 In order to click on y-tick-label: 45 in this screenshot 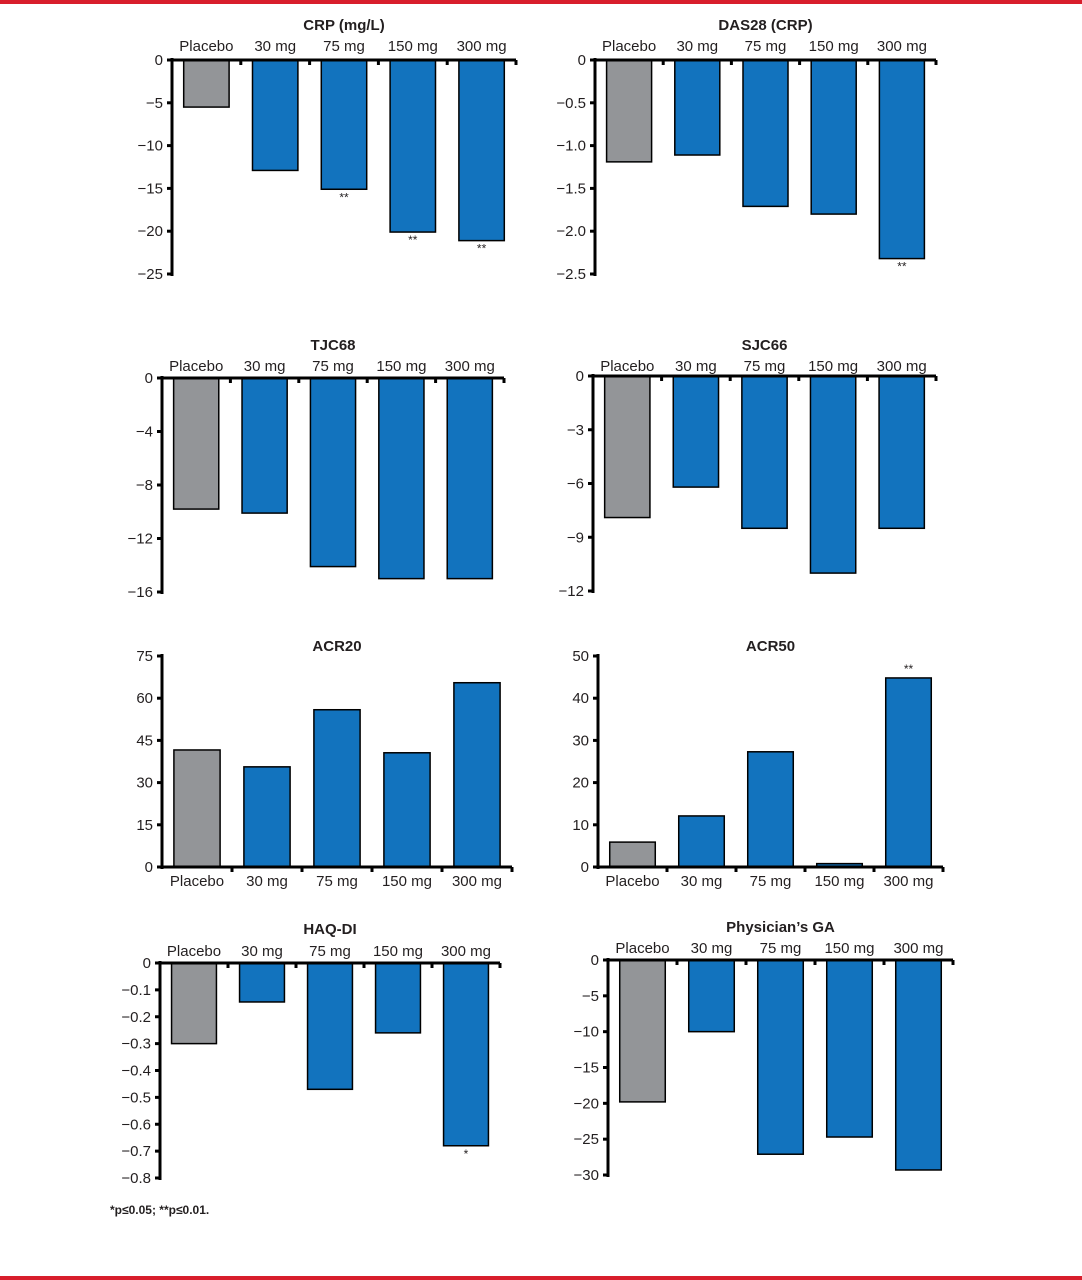, I will do `click(144, 740)`.